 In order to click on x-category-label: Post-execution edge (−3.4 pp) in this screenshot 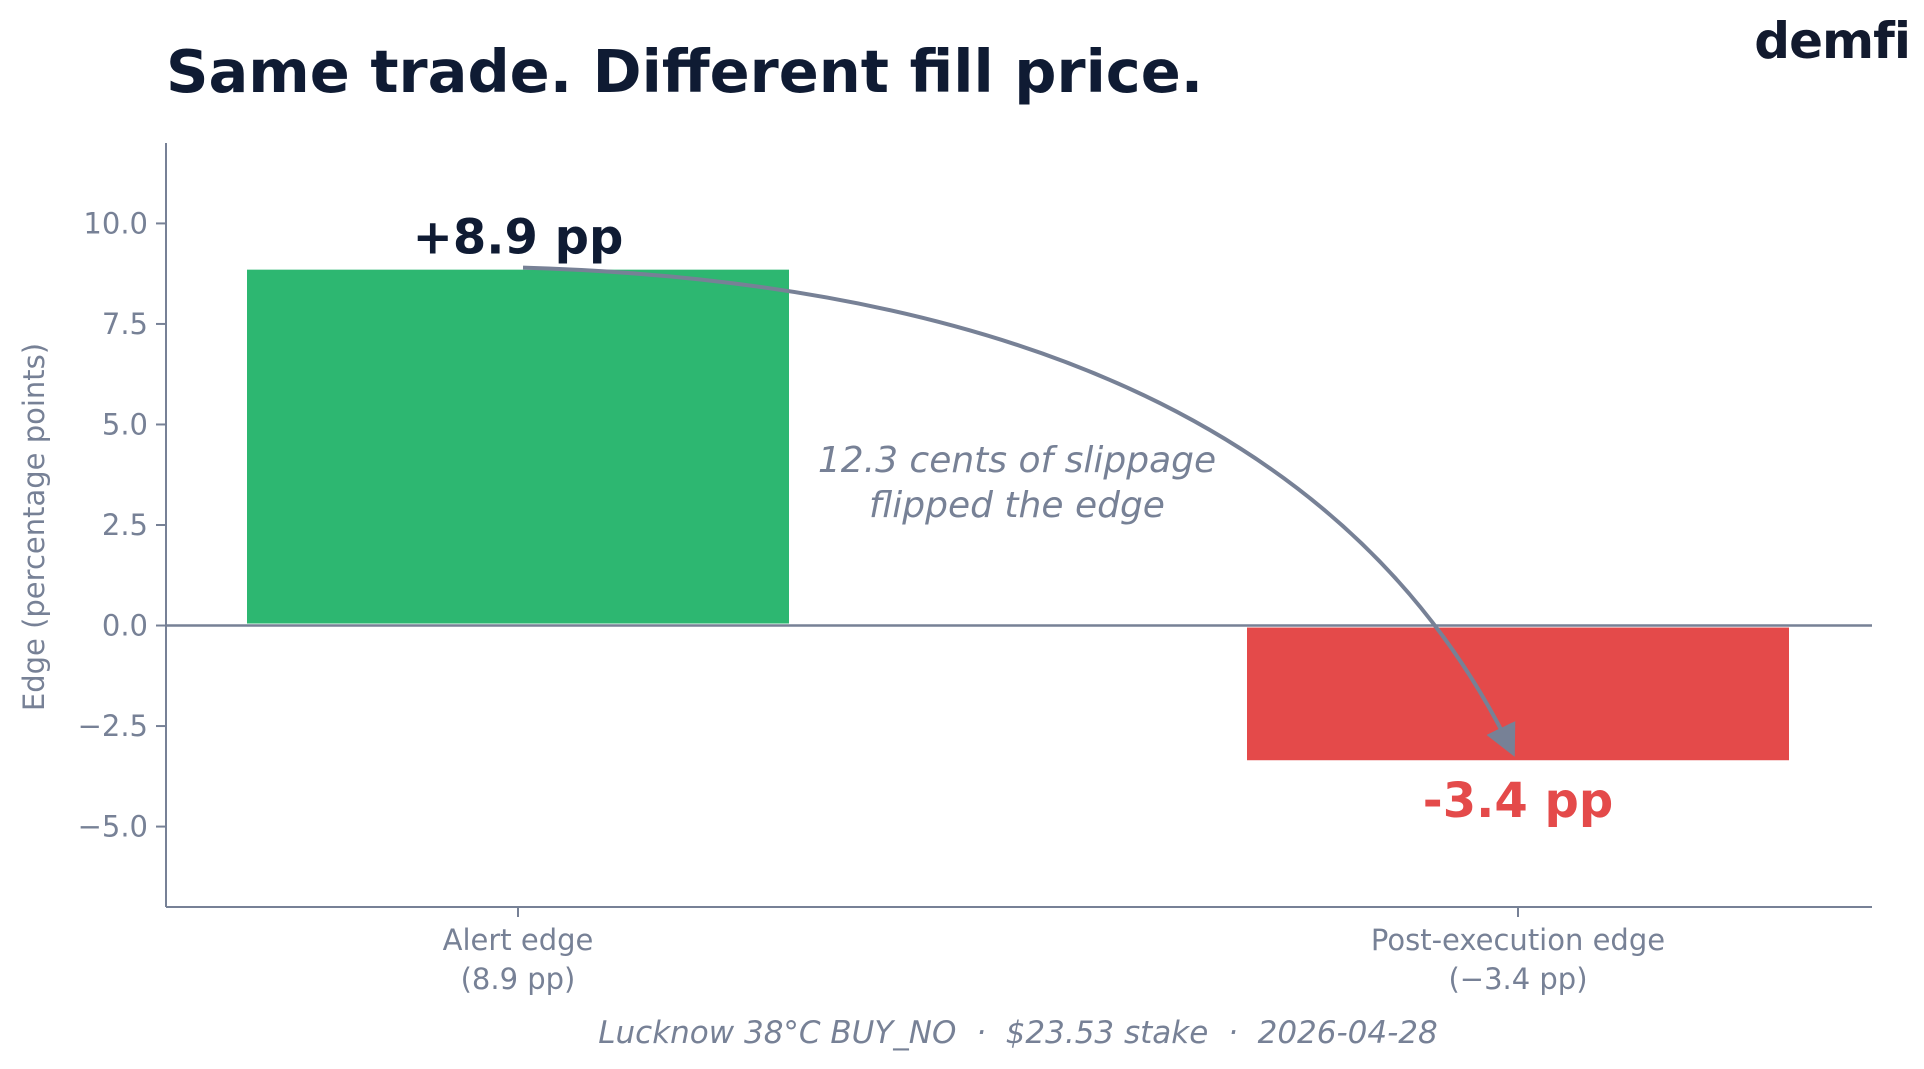, I will do `click(1518, 959)`.